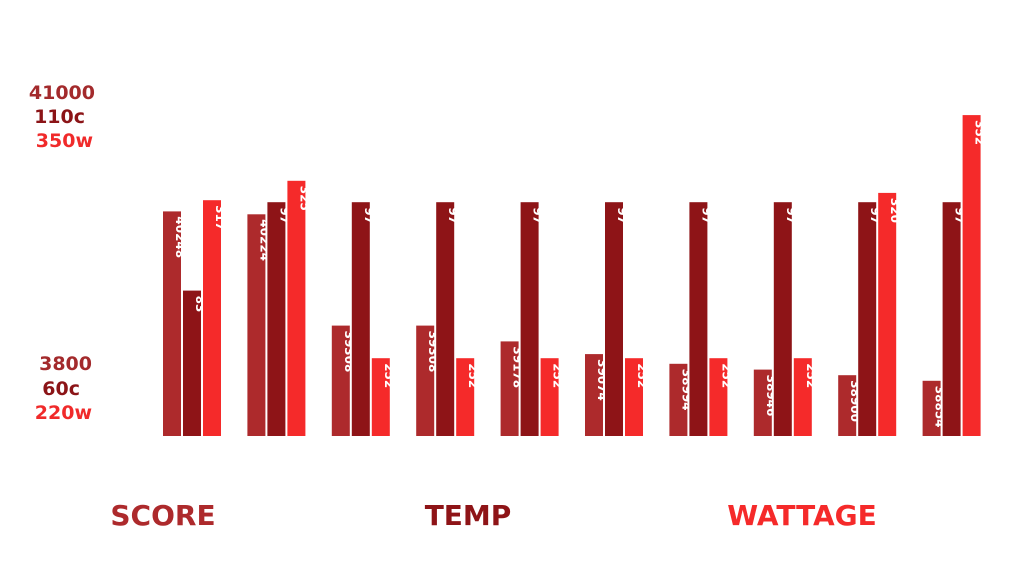  What do you see at coordinates (62, 93) in the screenshot?
I see `score-axis-max-label: 41000` at bounding box center [62, 93].